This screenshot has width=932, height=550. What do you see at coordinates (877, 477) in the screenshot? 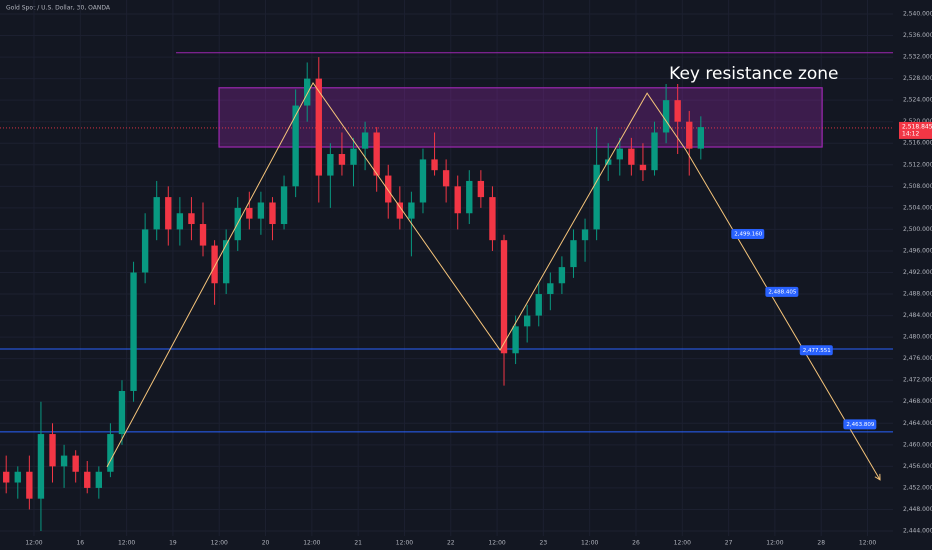
I see `arrow-head` at bounding box center [877, 477].